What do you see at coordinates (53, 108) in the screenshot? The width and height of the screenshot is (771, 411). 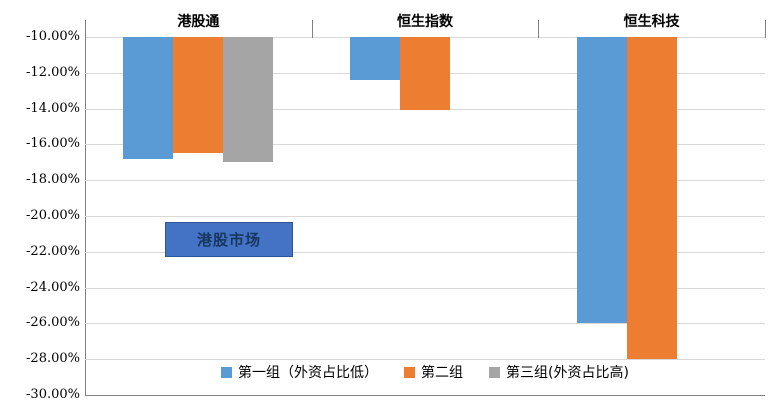 I see `y-tick-label: -14.00%` at bounding box center [53, 108].